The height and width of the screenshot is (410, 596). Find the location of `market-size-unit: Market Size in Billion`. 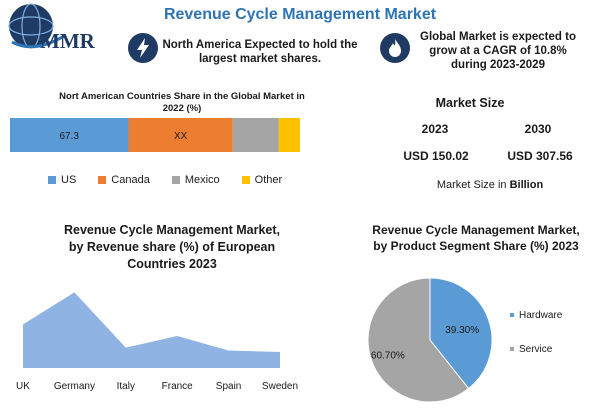

market-size-unit: Market Size in Billion is located at coordinates (490, 185).